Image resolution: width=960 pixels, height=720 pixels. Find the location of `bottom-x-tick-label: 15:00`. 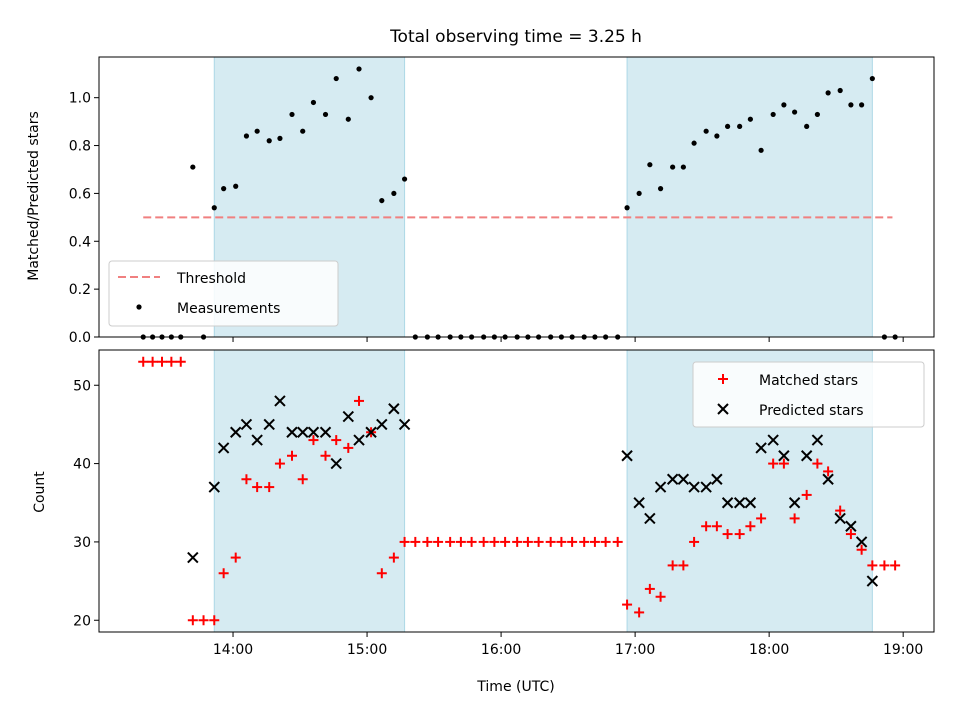

bottom-x-tick-label: 15:00 is located at coordinates (367, 650).